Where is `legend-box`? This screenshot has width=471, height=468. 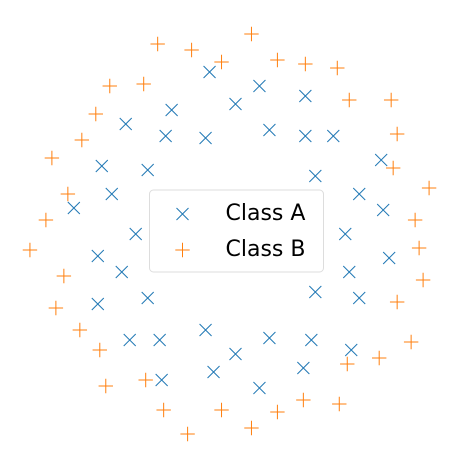 legend-box is located at coordinates (236, 231).